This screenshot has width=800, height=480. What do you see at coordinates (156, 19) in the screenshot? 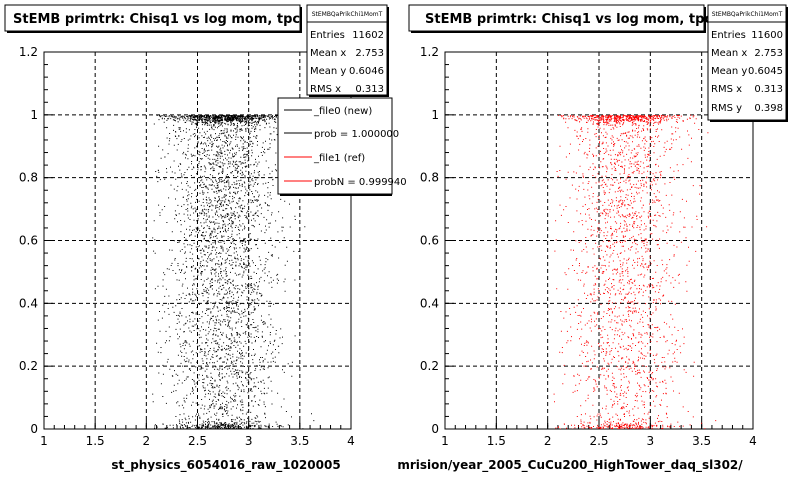
I see `left-chart-title: StEMB primtrk: Chisq1 vs log mom, tpc` at bounding box center [156, 19].